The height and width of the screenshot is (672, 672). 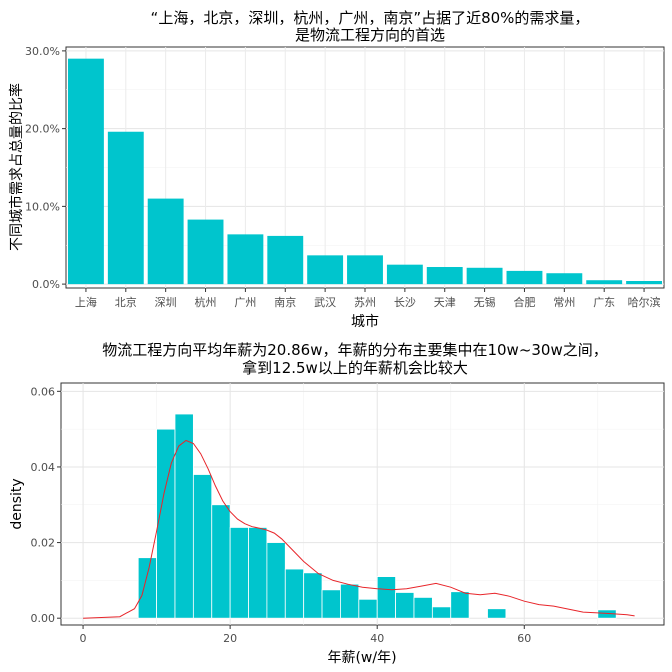 What do you see at coordinates (485, 302) in the screenshot?
I see `chart1-x-tick-label: 无锡` at bounding box center [485, 302].